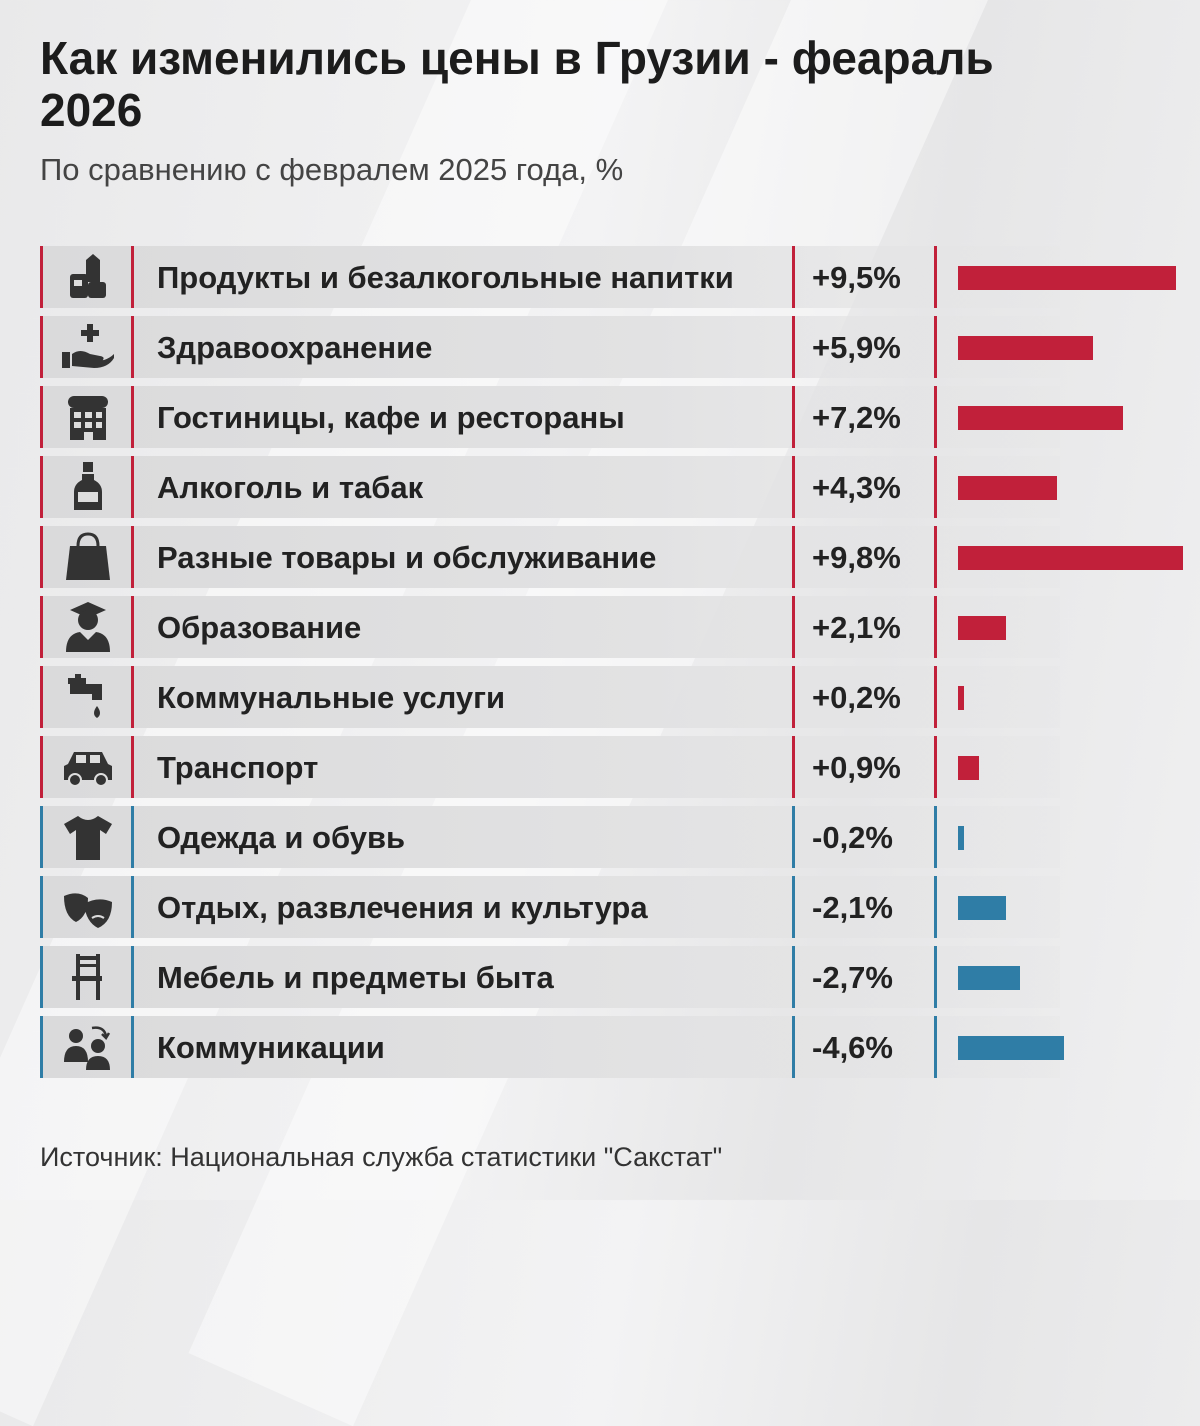 The image size is (1200, 1426). I want to click on table-row: Отдых, развлечения и культура -2,1%, so click(620, 907).